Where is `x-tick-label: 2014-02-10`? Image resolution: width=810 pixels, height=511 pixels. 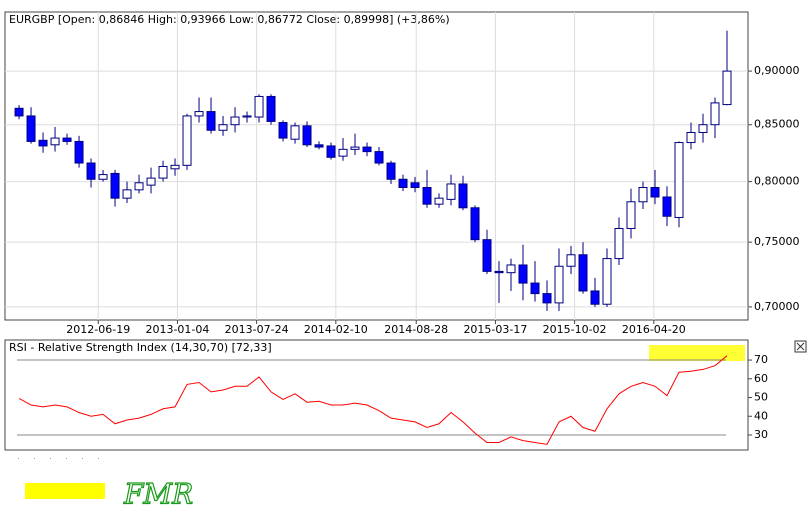 x-tick-label: 2014-02-10 is located at coordinates (336, 329).